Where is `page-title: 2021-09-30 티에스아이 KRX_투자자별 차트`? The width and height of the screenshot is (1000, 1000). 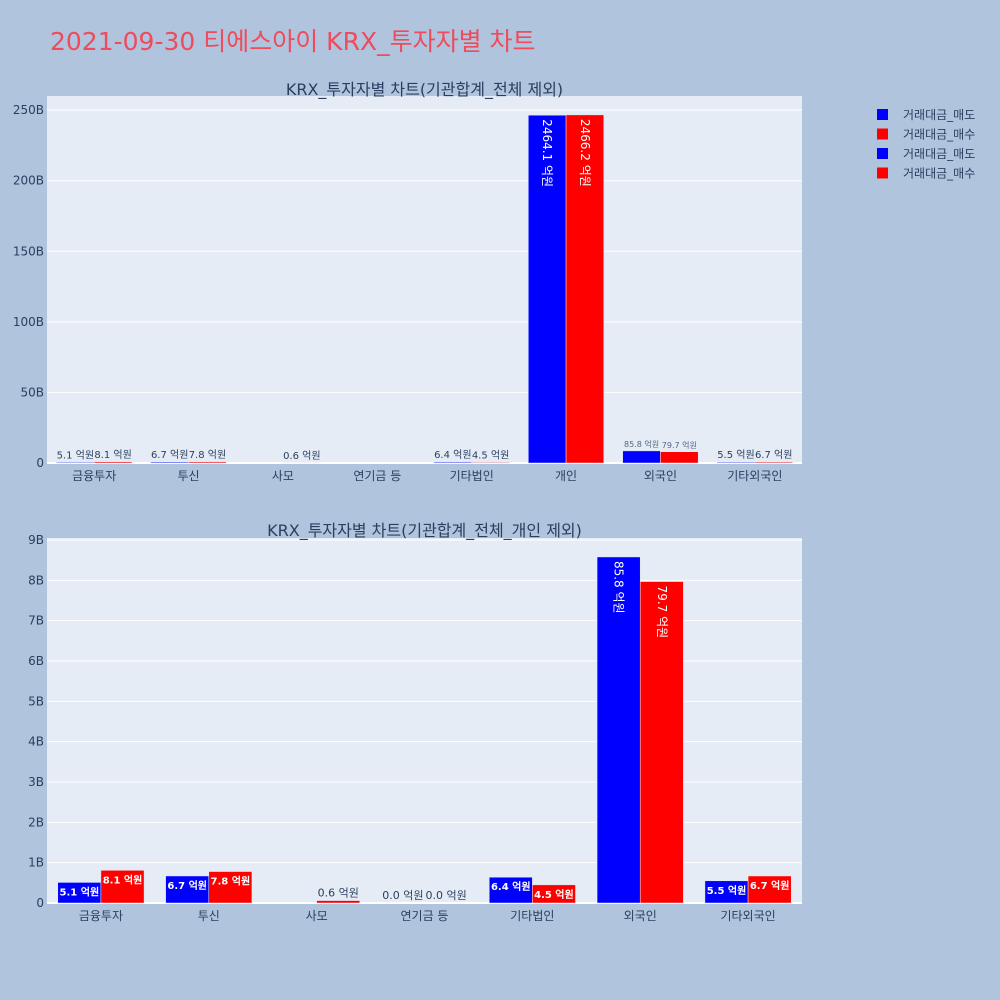
page-title: 2021-09-30 티에스아이 KRX_투자자별 차트 is located at coordinates (293, 41).